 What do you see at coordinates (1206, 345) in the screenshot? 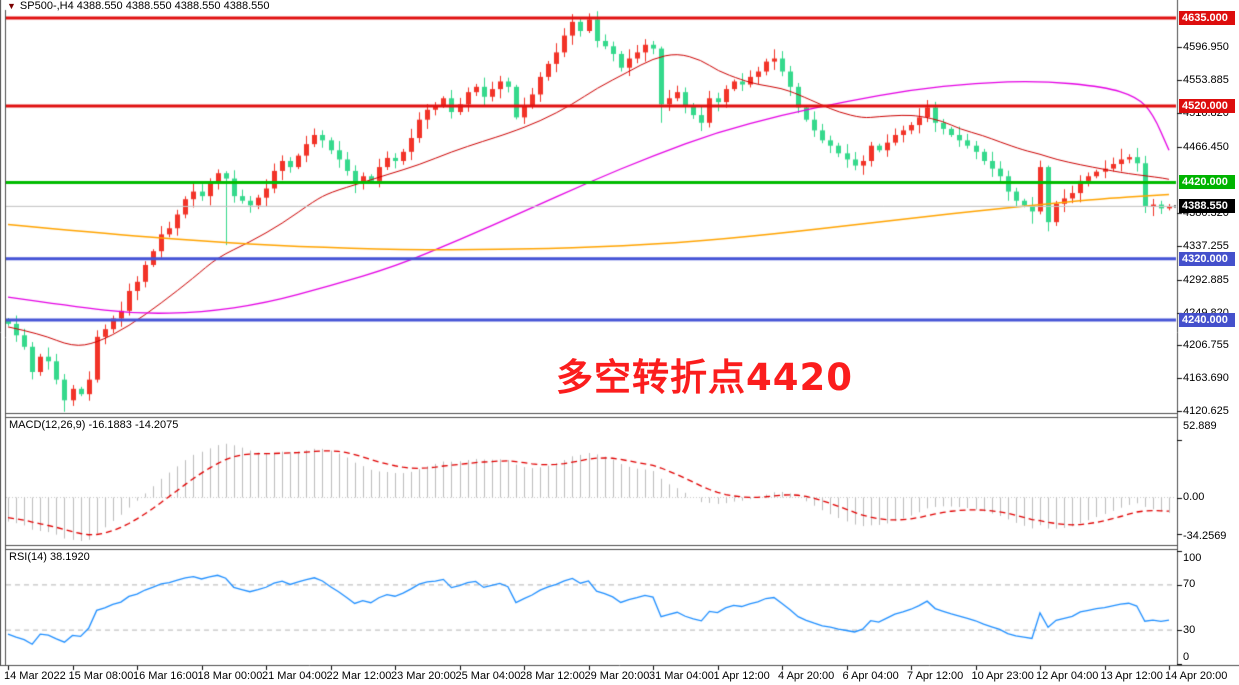
I see `price-axis-label: 4206.755` at bounding box center [1206, 345].